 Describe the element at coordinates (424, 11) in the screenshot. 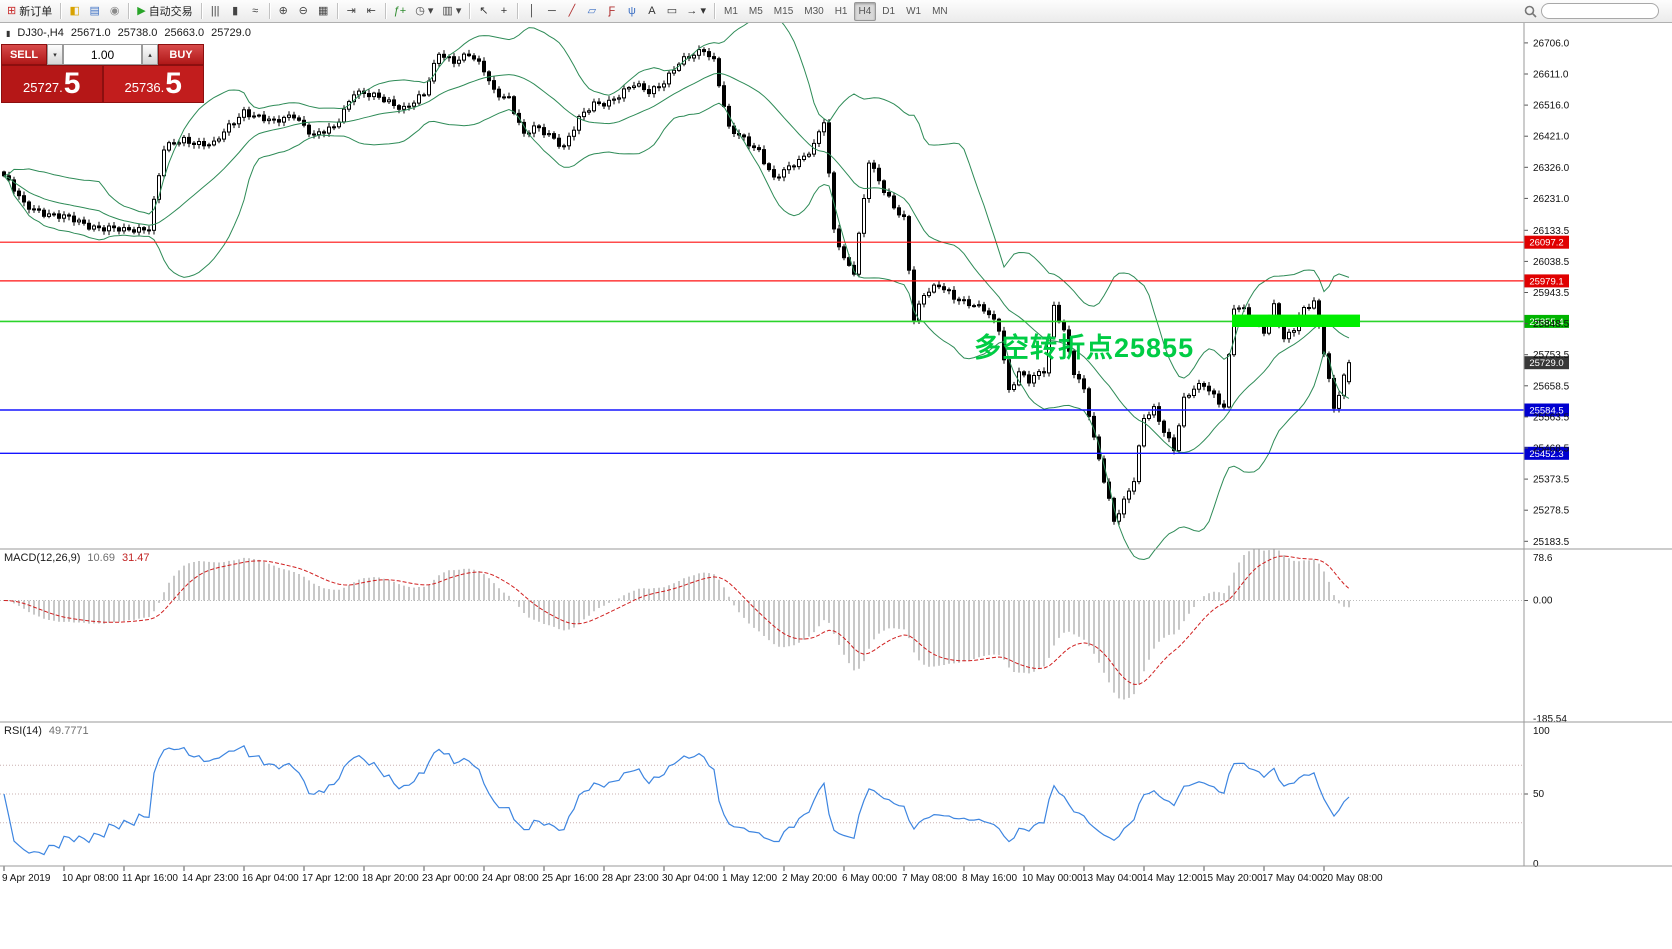

I see `periods-button: ◷ ▾` at that location.